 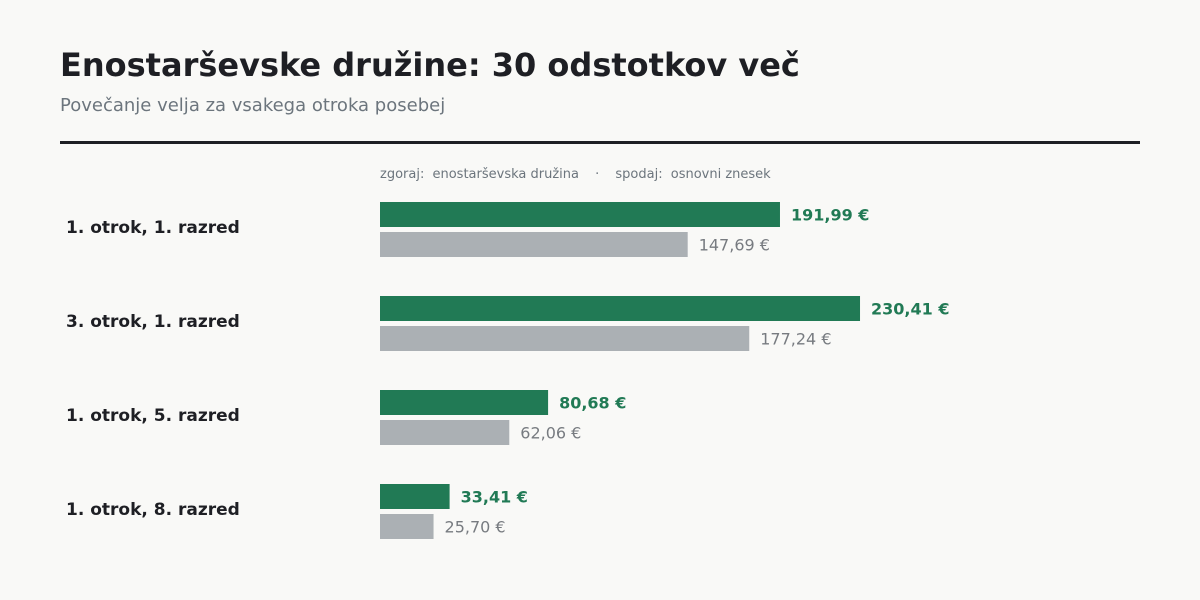 What do you see at coordinates (830, 215) in the screenshot?
I see `value-label: 191,99 €` at bounding box center [830, 215].